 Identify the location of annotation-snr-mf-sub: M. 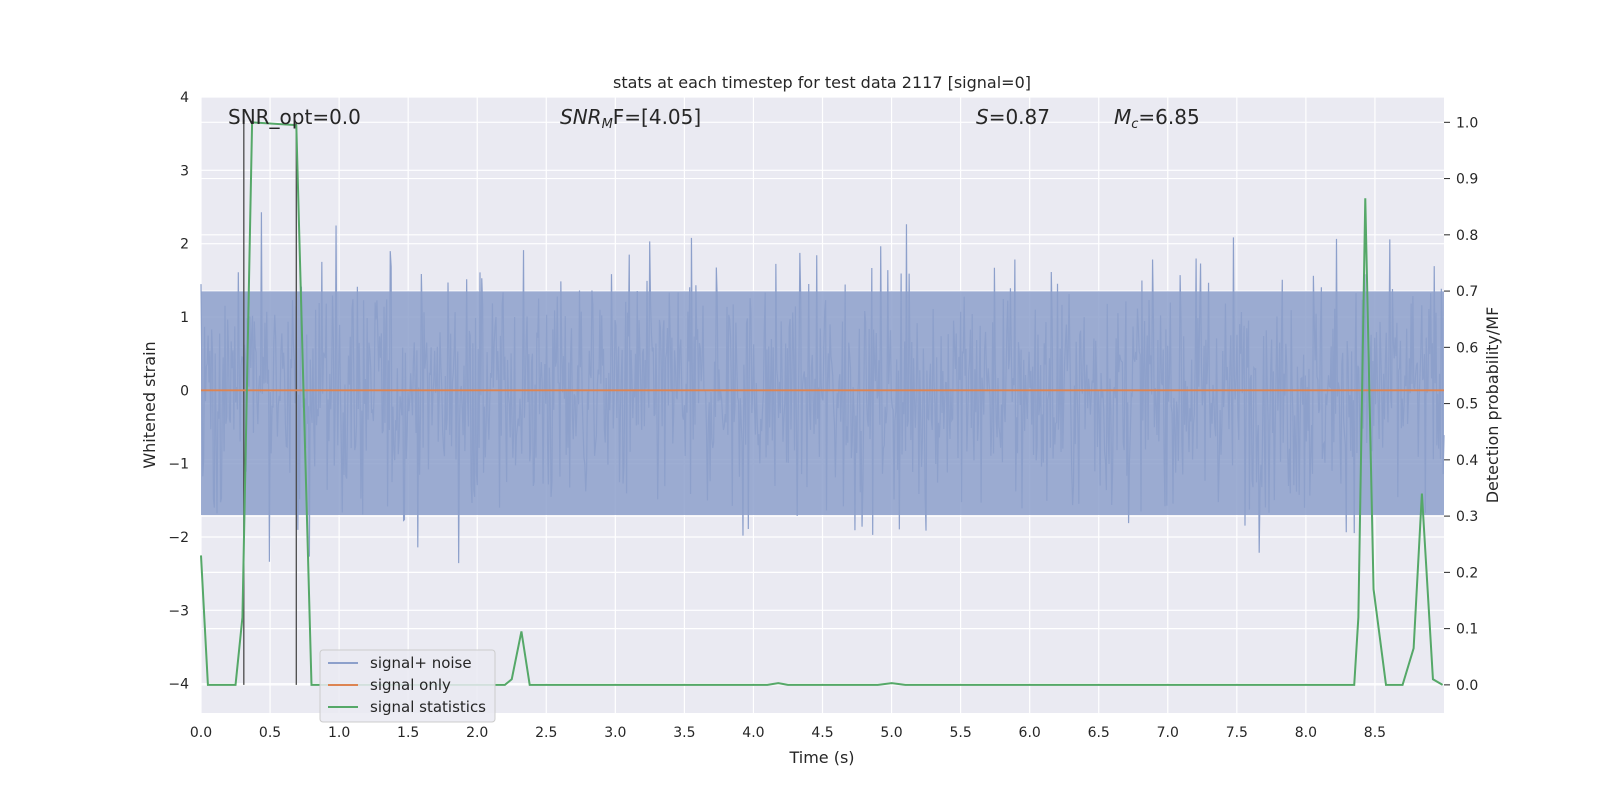
(607, 124).